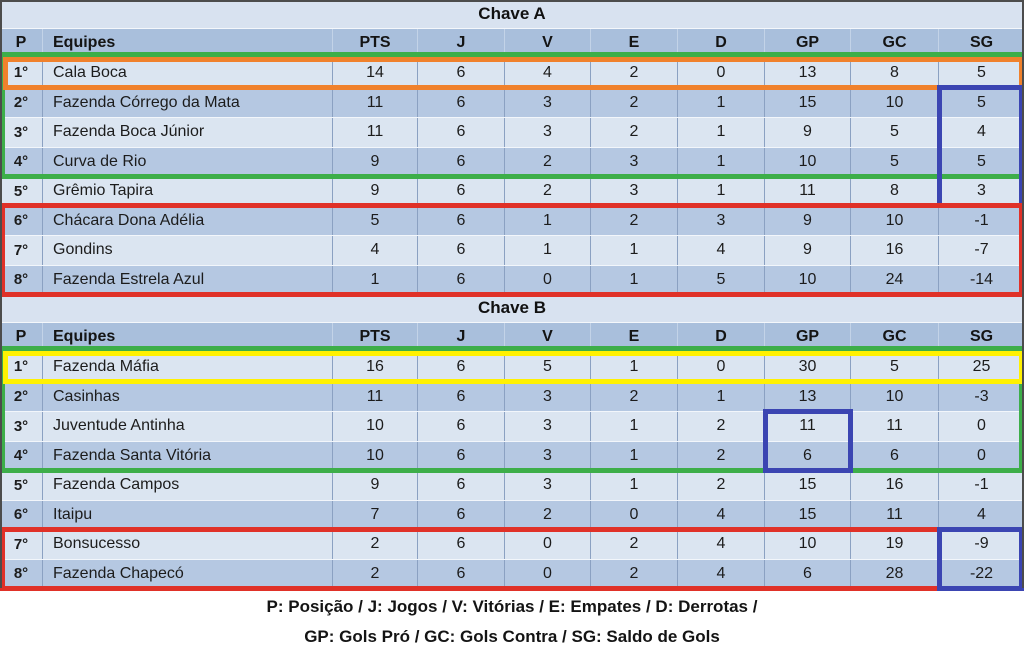 This screenshot has width=1024, height=654. I want to click on chave-b-header-row: P Equipes PTS J V E D GP GC SG, so click(512, 337).